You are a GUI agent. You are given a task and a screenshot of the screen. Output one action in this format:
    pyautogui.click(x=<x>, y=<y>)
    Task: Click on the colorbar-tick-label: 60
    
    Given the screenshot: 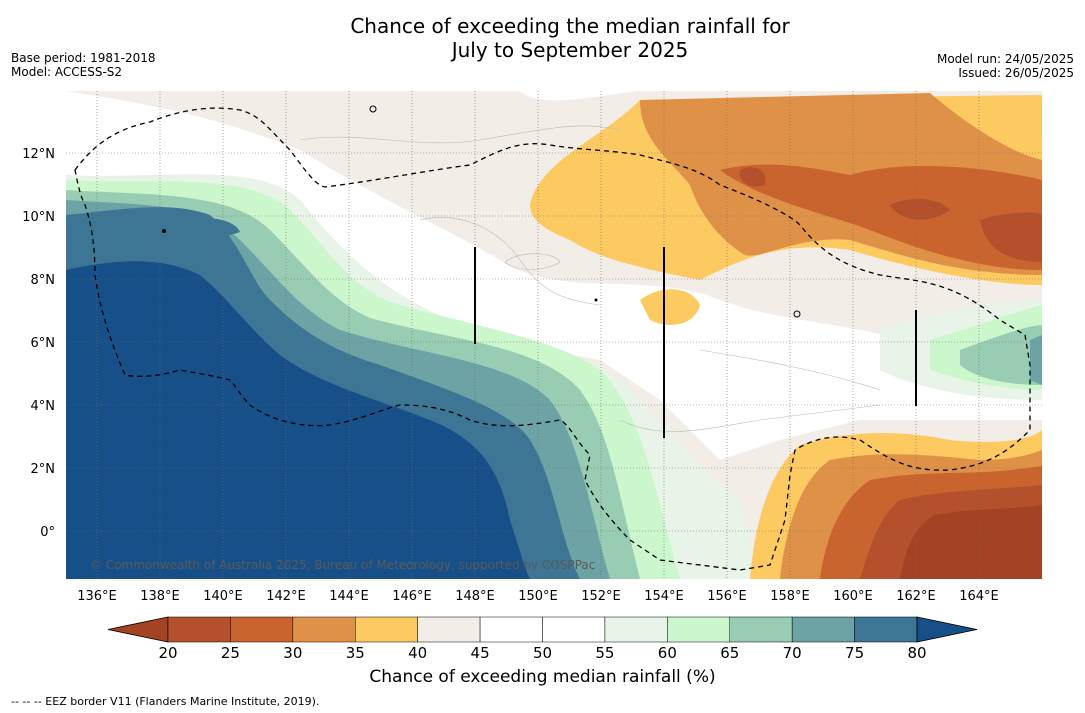 What is the action you would take?
    pyautogui.click(x=667, y=653)
    